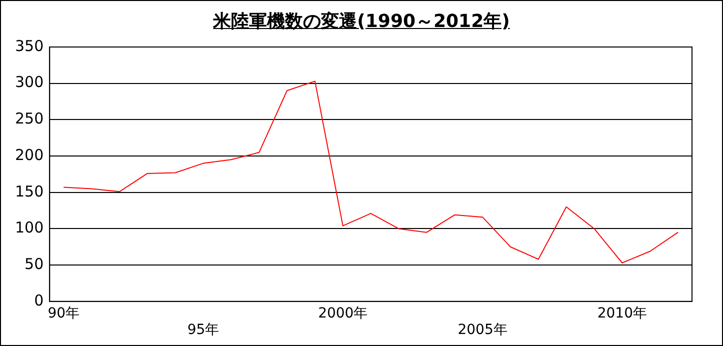  What do you see at coordinates (29, 45) in the screenshot?
I see `y-tick-label: 350` at bounding box center [29, 45].